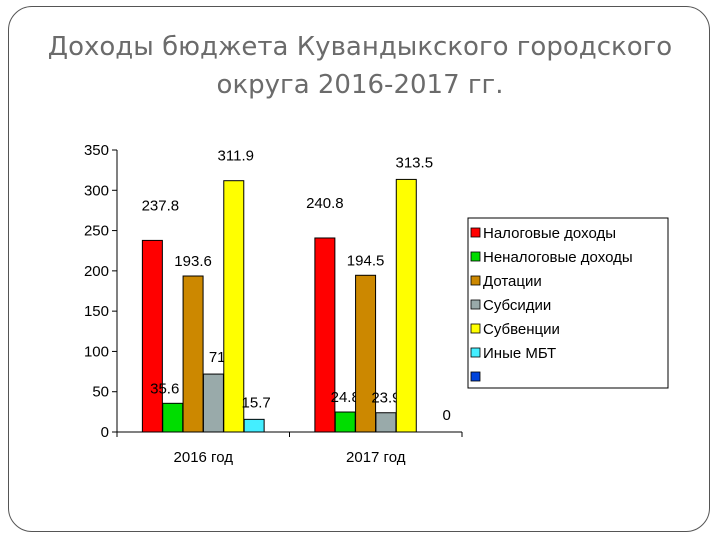 The height and width of the screenshot is (540, 720). What do you see at coordinates (325, 203) in the screenshot?
I see `data-label: 240.8` at bounding box center [325, 203].